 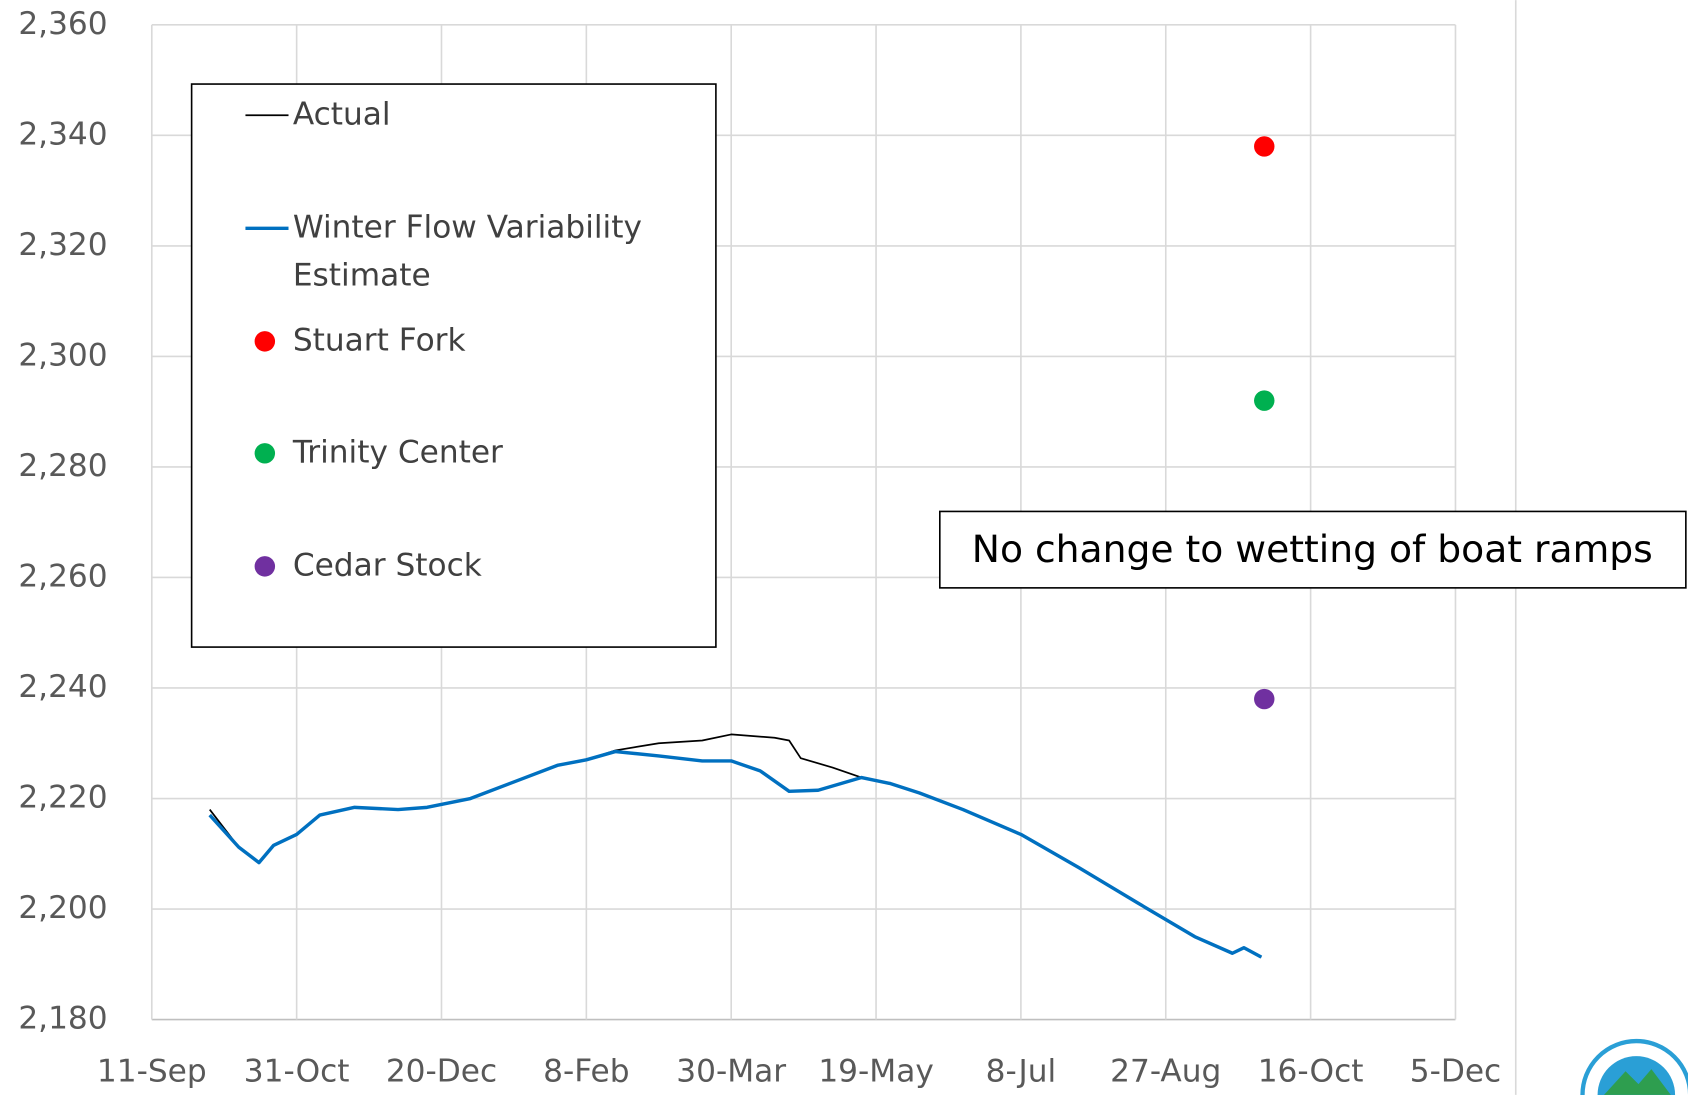 What do you see at coordinates (586, 1071) in the screenshot?
I see `x-tick-label: 8-Feb` at bounding box center [586, 1071].